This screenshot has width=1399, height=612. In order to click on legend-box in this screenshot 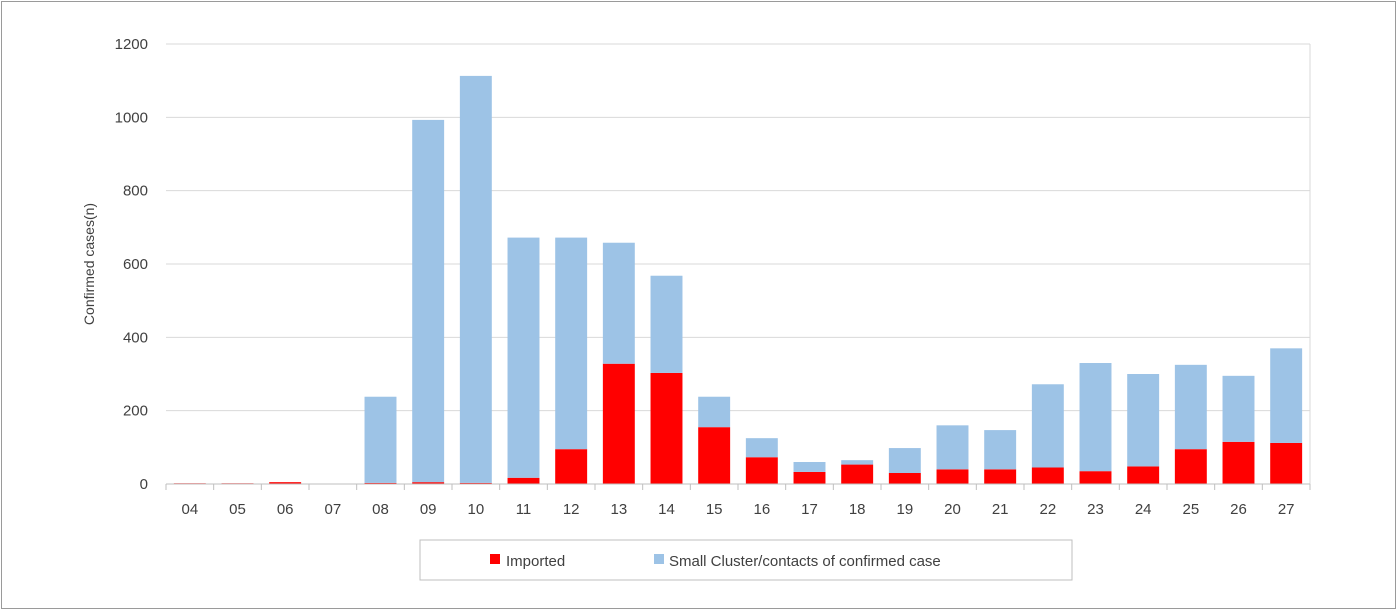, I will do `click(746, 560)`.